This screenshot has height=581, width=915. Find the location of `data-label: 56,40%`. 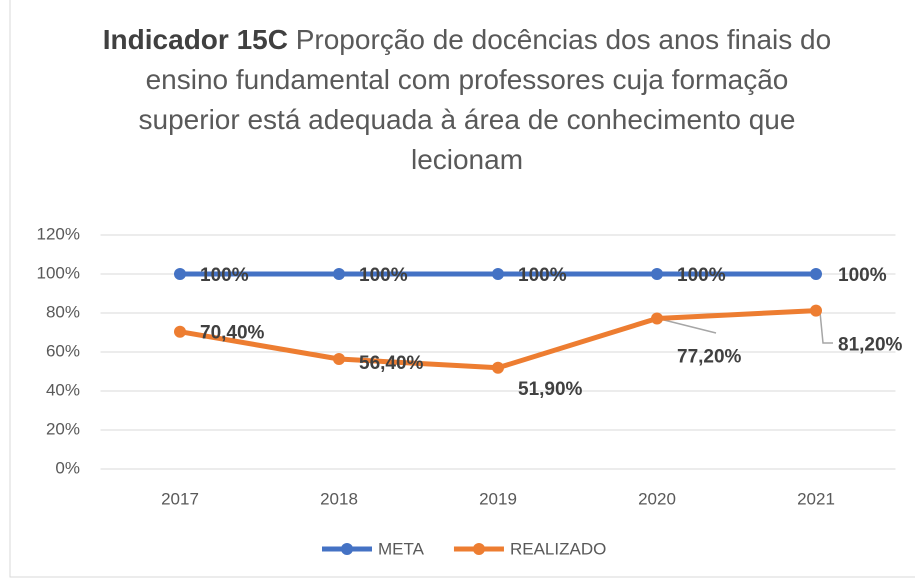

data-label: 56,40% is located at coordinates (391, 363).